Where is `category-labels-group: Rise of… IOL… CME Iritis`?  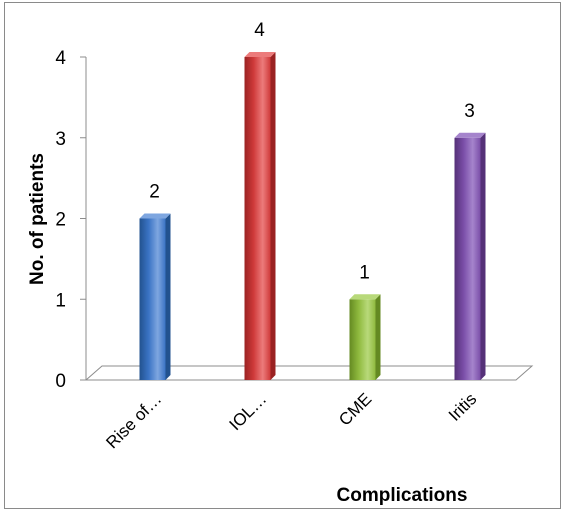
category-labels-group: Rise of… IOL… CME Iritis is located at coordinates (291, 420).